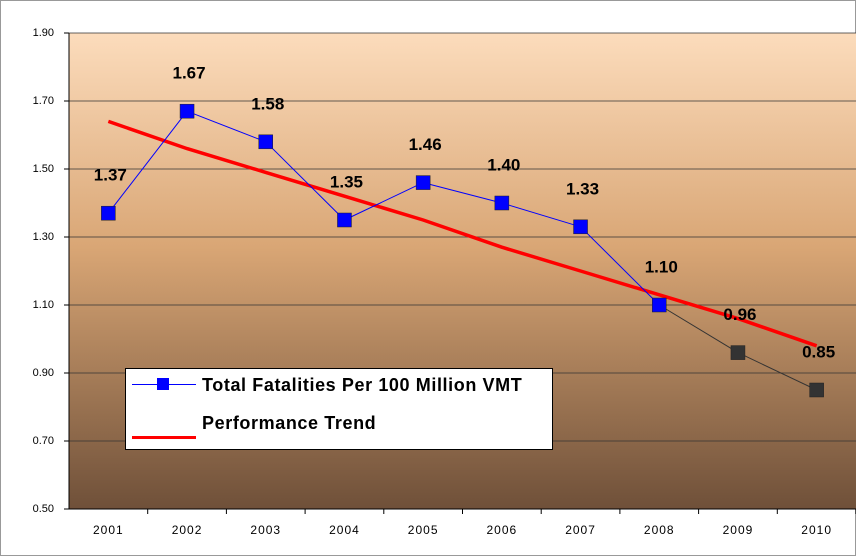 The width and height of the screenshot is (856, 556). I want to click on y-tick-label: 0.70, so click(43, 441).